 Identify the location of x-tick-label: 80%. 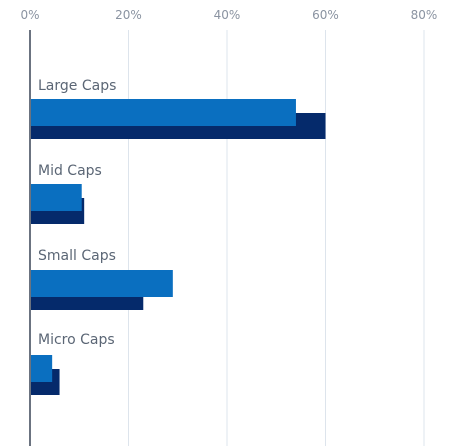
(424, 15).